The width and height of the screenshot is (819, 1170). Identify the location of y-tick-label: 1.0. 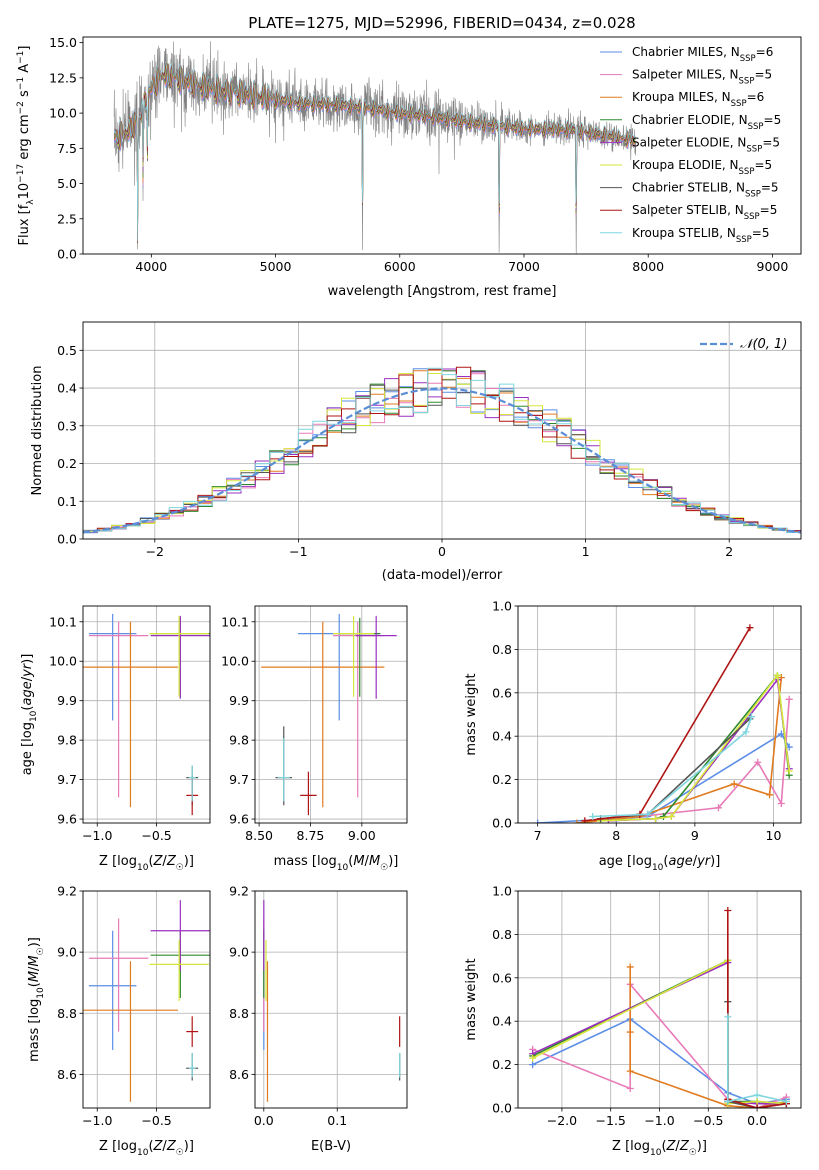
(502, 606).